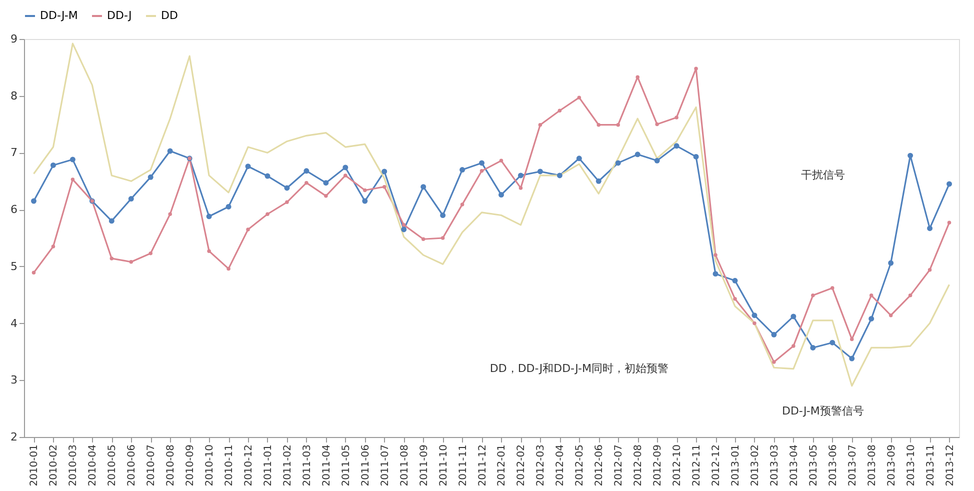  I want to click on x-tick-label: 2011-09, so click(424, 465).